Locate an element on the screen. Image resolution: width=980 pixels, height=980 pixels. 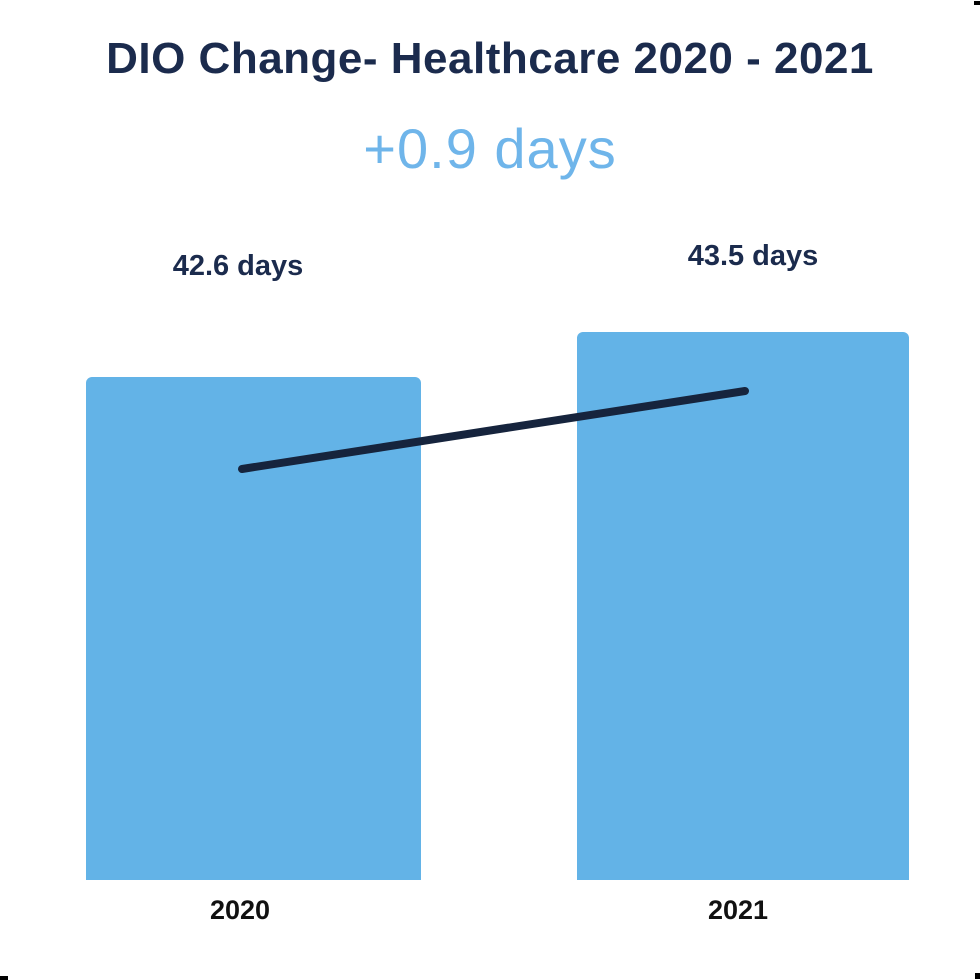
change-callout: +0.9 days is located at coordinates (490, 148).